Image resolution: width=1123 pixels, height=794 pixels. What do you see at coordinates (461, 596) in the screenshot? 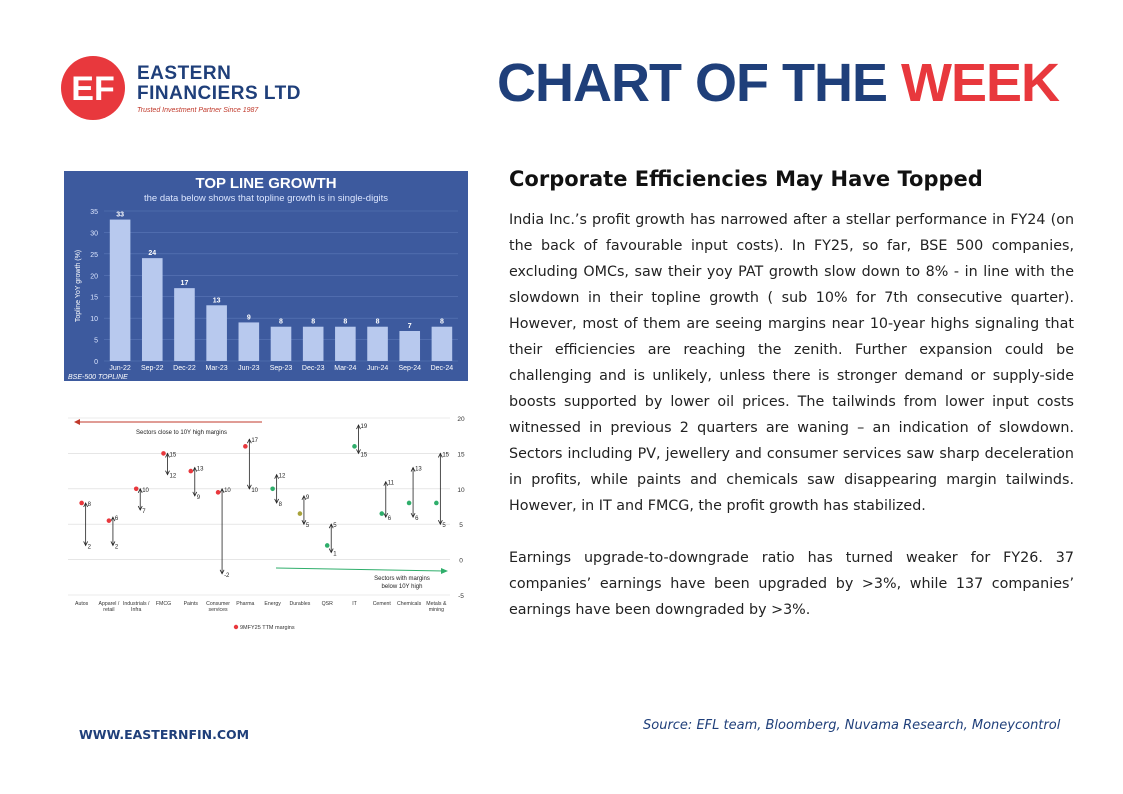
I see `y-tick-label: -5` at bounding box center [461, 596].